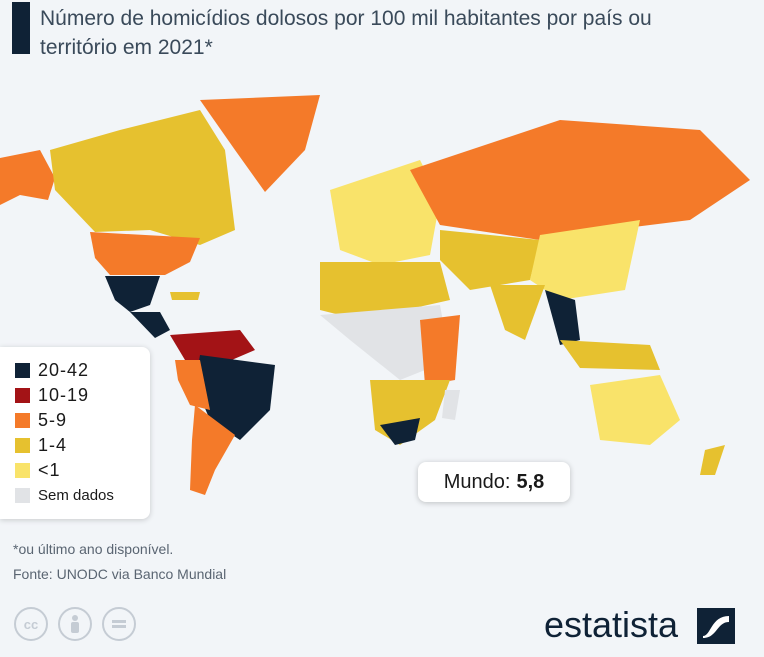  I want to click on legend-item-10-19: 10-19, so click(52, 395).